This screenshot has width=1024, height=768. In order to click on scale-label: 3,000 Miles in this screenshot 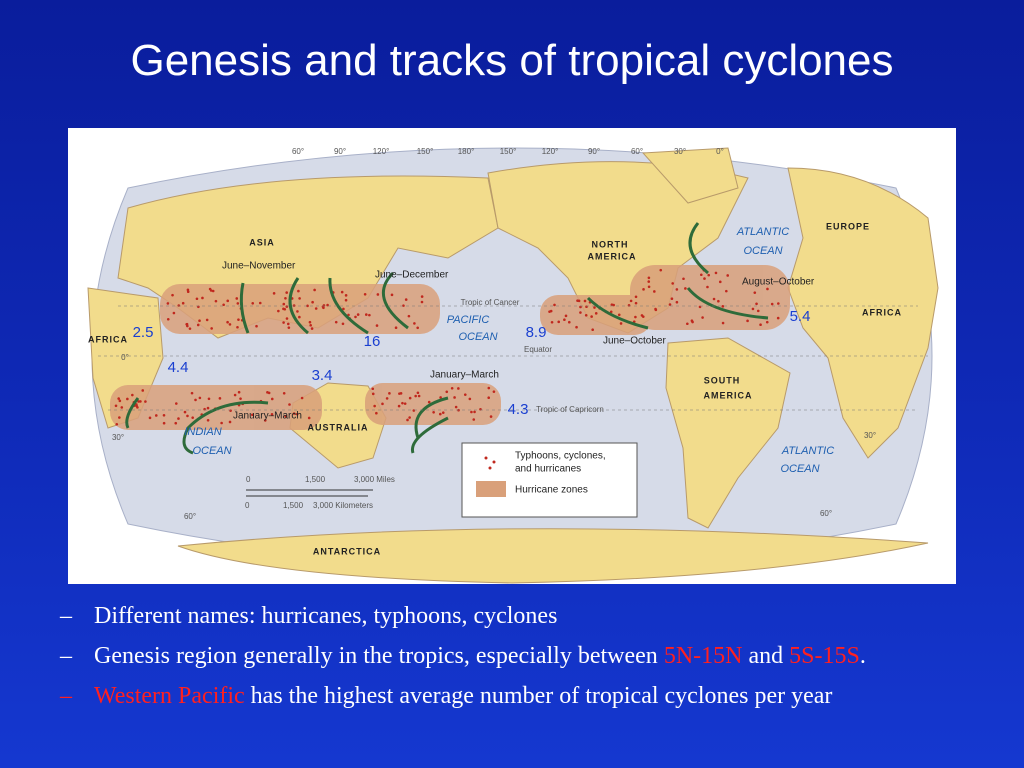, I will do `click(374, 479)`.